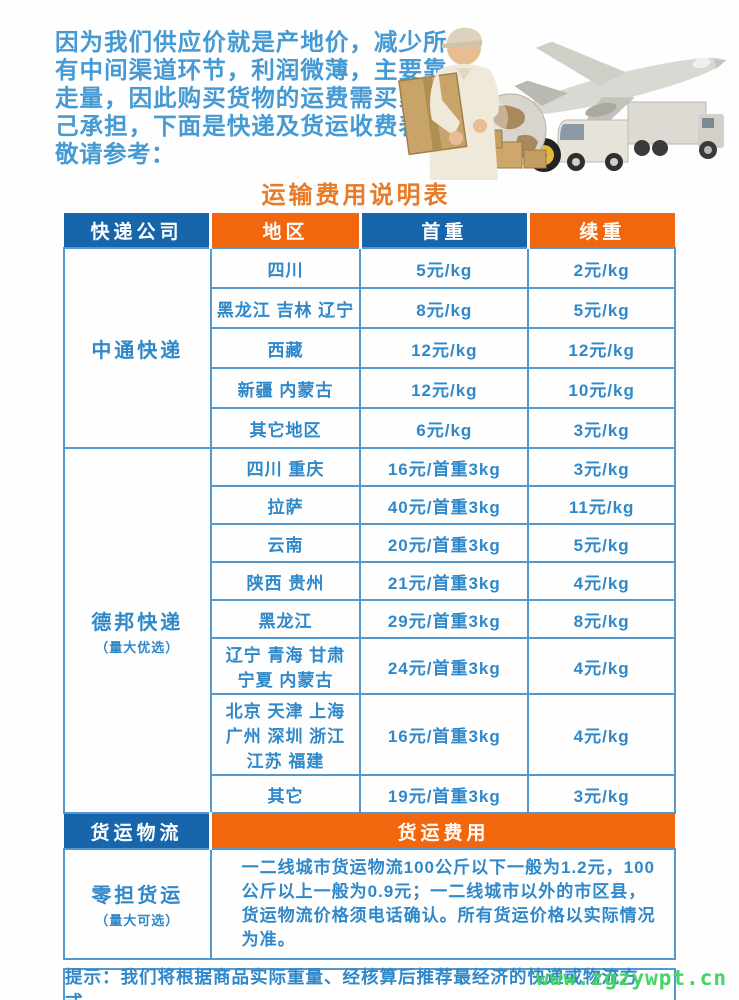 Image resolution: width=739 pixels, height=1000 pixels. What do you see at coordinates (285, 619) in the screenshot?
I see `region-cell: 黑龙江` at bounding box center [285, 619].